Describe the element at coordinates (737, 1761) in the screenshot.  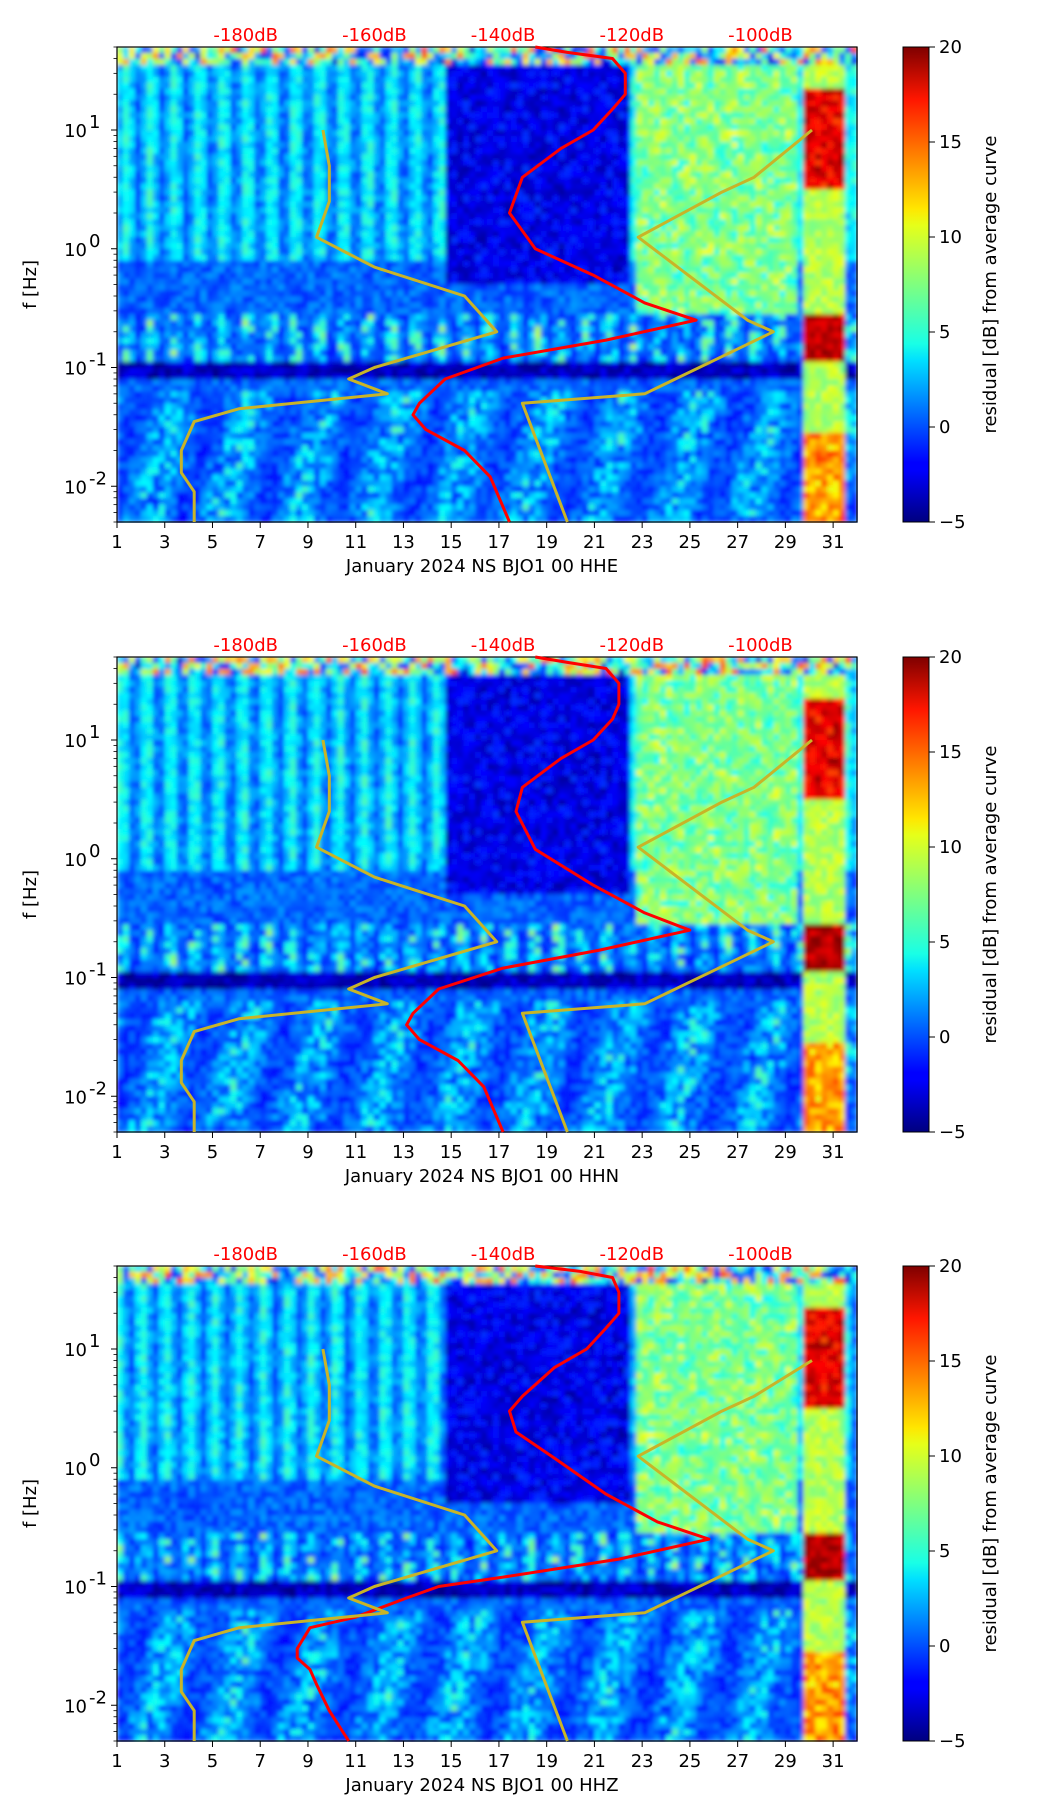
I see `x-tick-label: 27` at that location.